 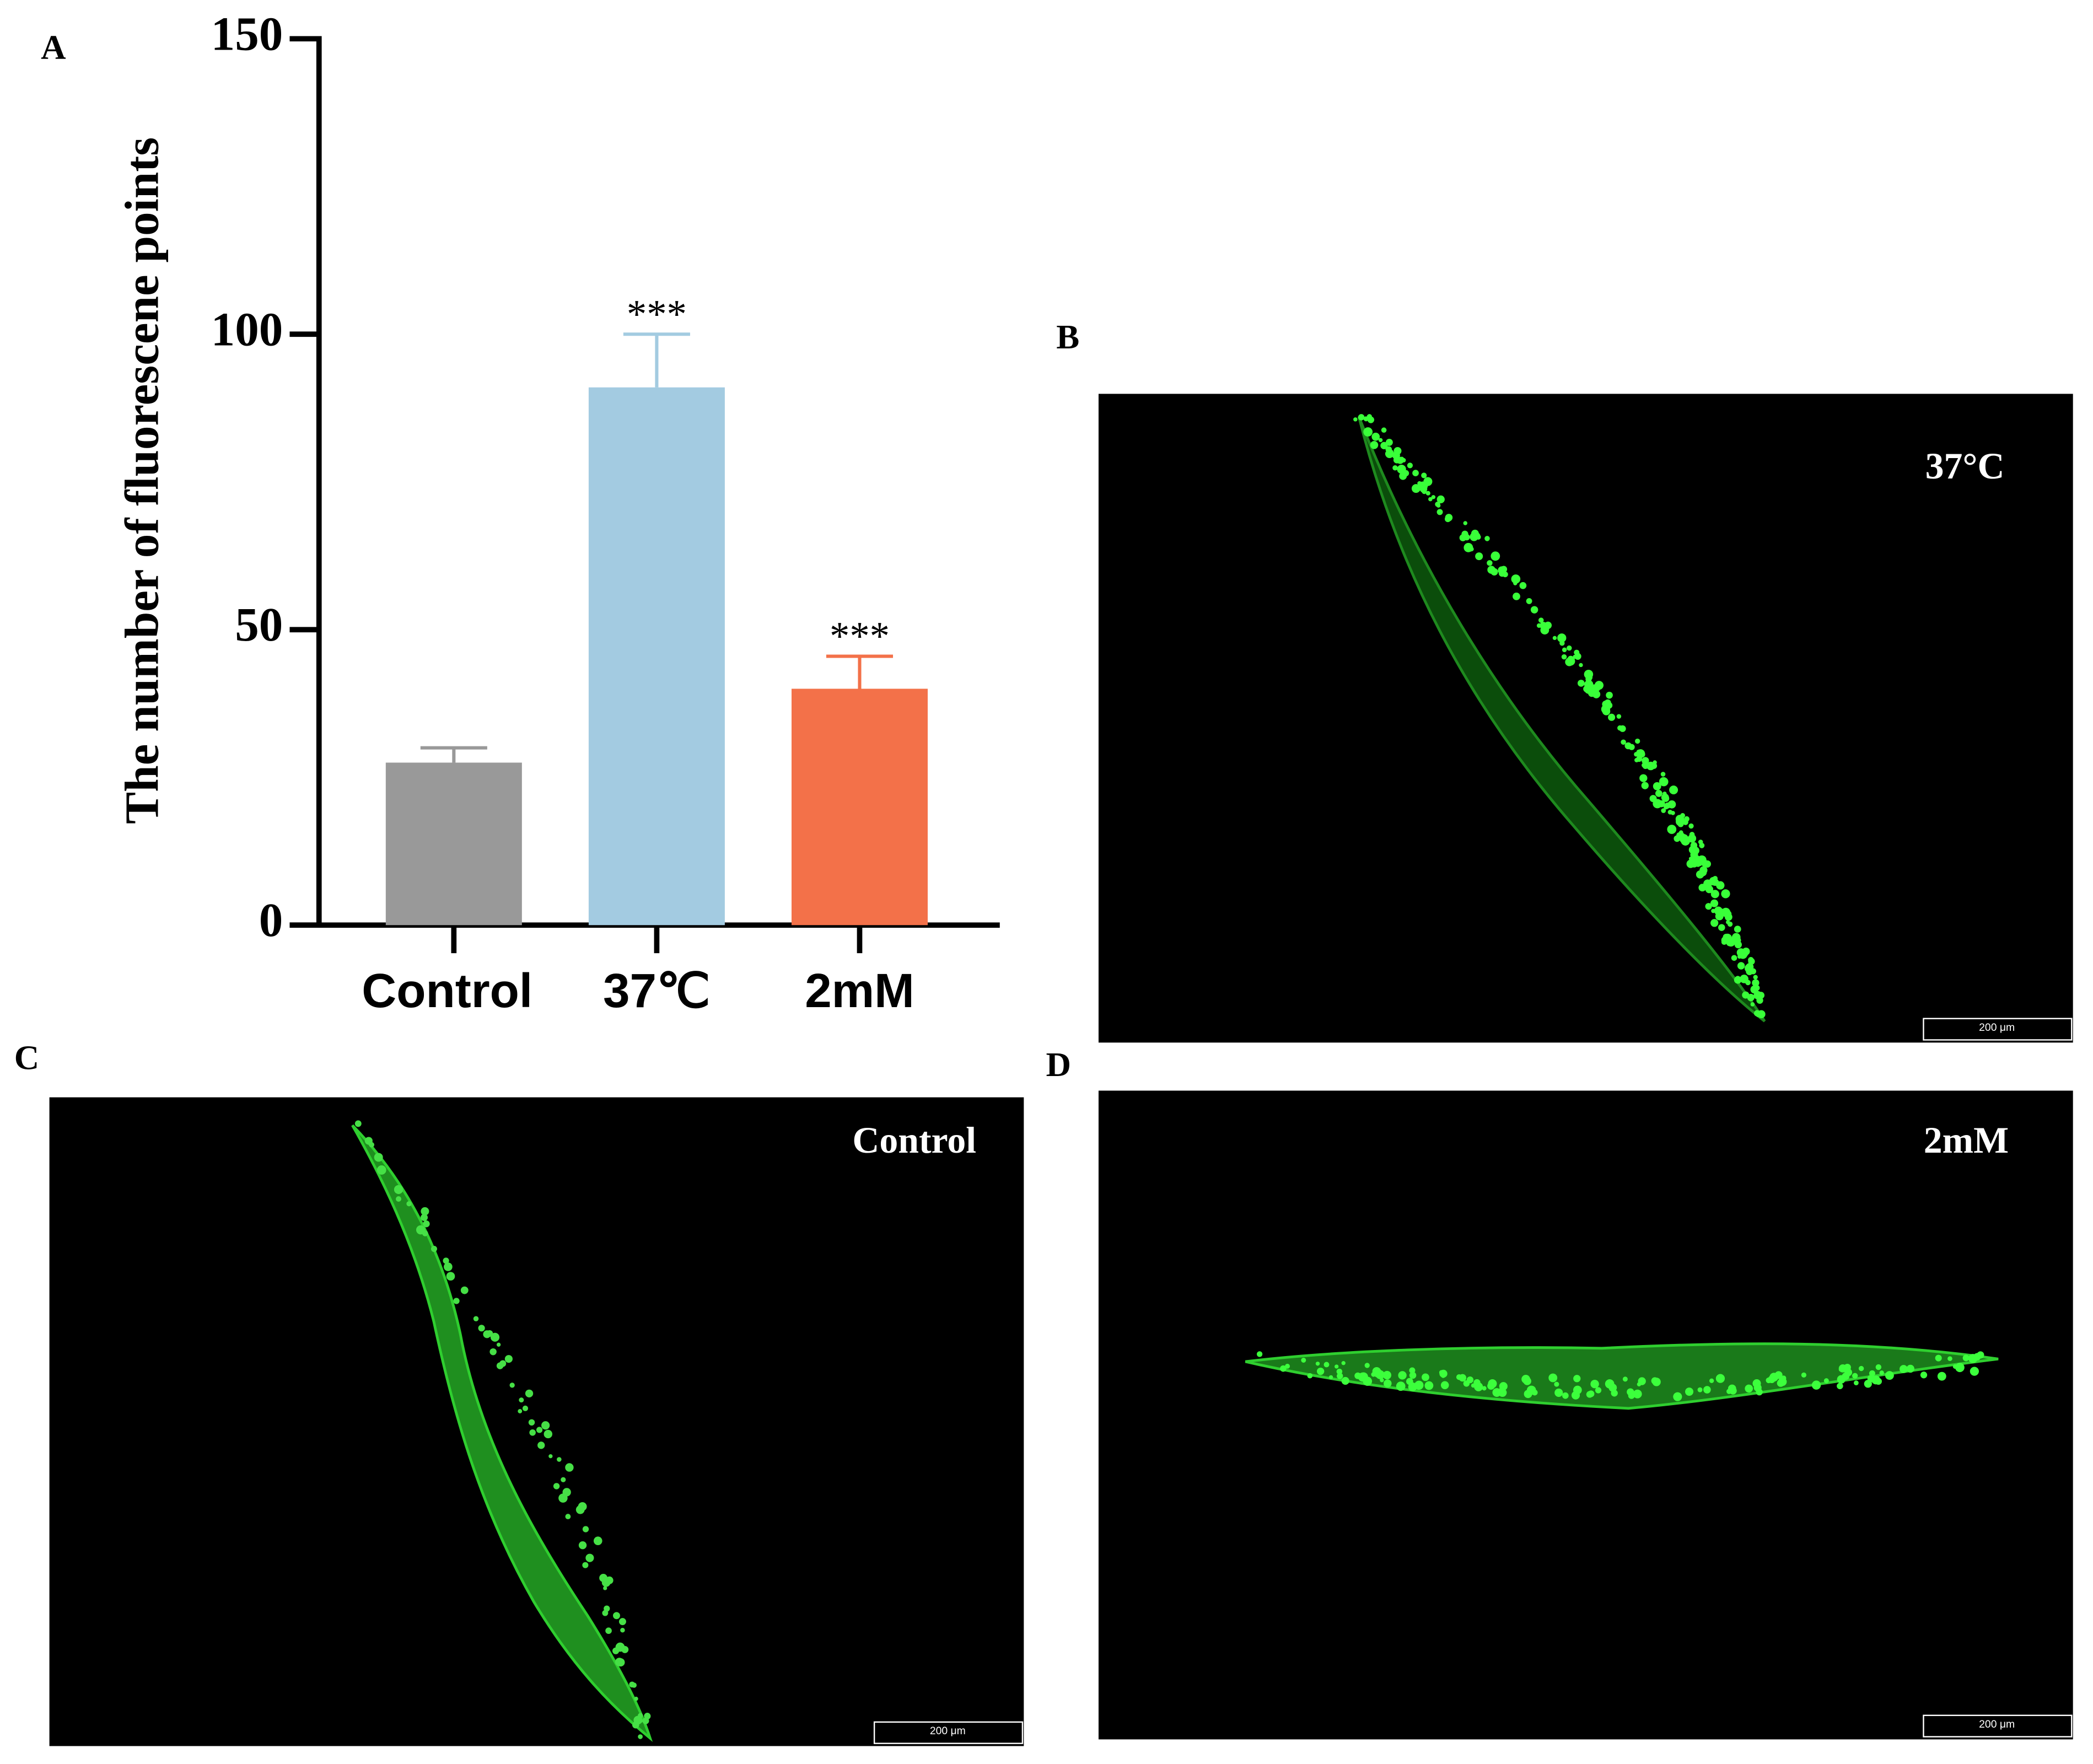 What do you see at coordinates (26, 1058) in the screenshot?
I see `panel-letter: C` at bounding box center [26, 1058].